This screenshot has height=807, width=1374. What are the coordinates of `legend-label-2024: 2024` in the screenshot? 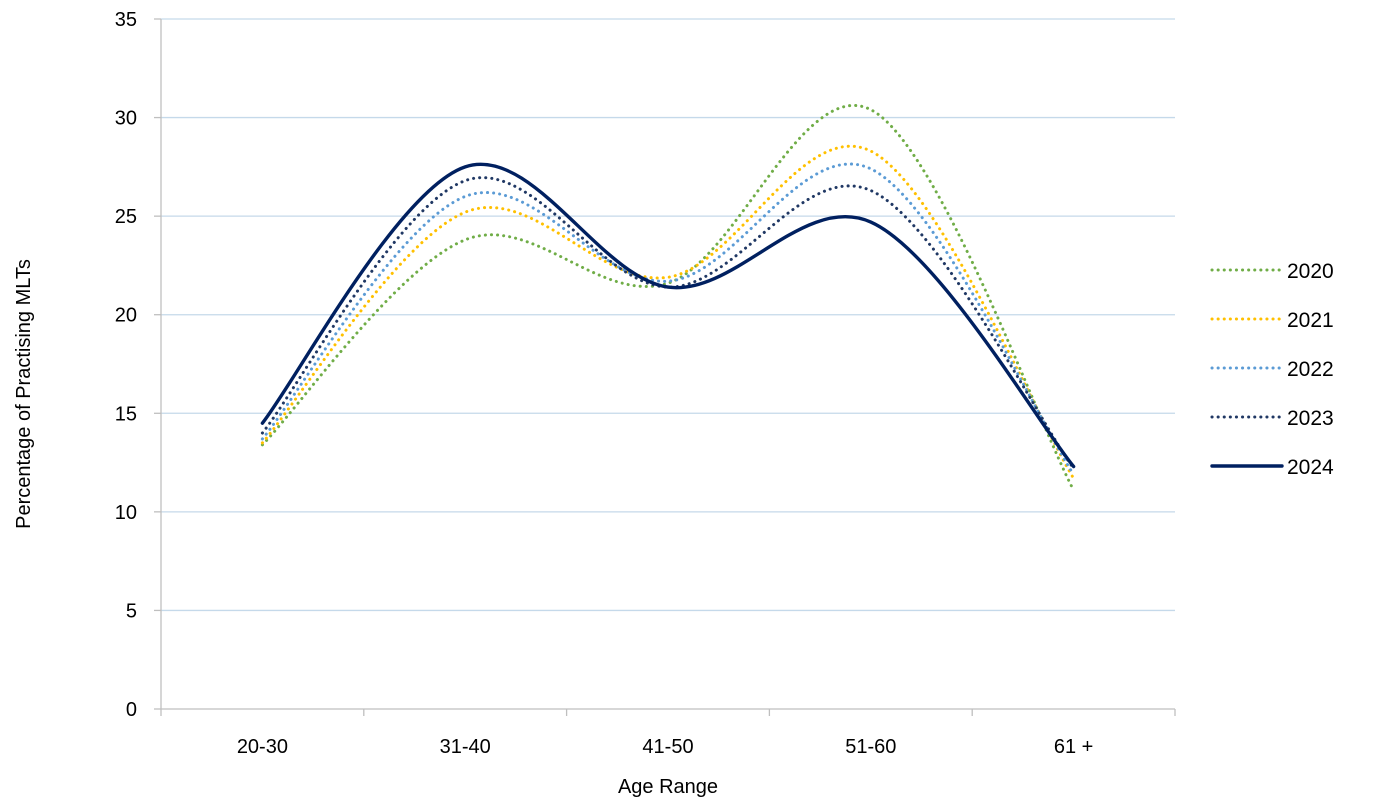 It's located at (1310, 467).